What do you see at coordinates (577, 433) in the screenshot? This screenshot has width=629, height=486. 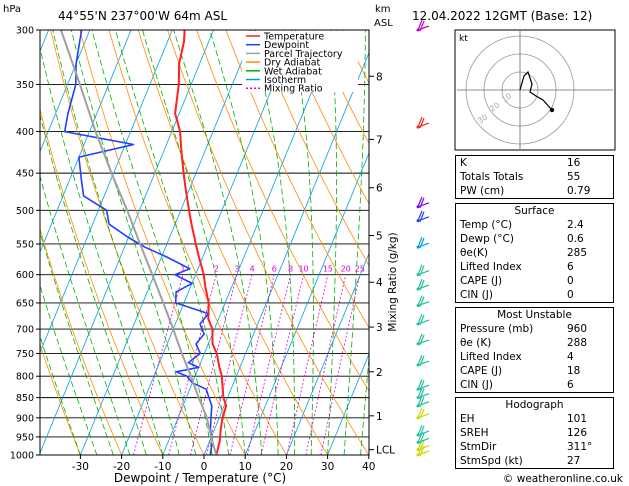 I see `index-value: 126` at bounding box center [577, 433].